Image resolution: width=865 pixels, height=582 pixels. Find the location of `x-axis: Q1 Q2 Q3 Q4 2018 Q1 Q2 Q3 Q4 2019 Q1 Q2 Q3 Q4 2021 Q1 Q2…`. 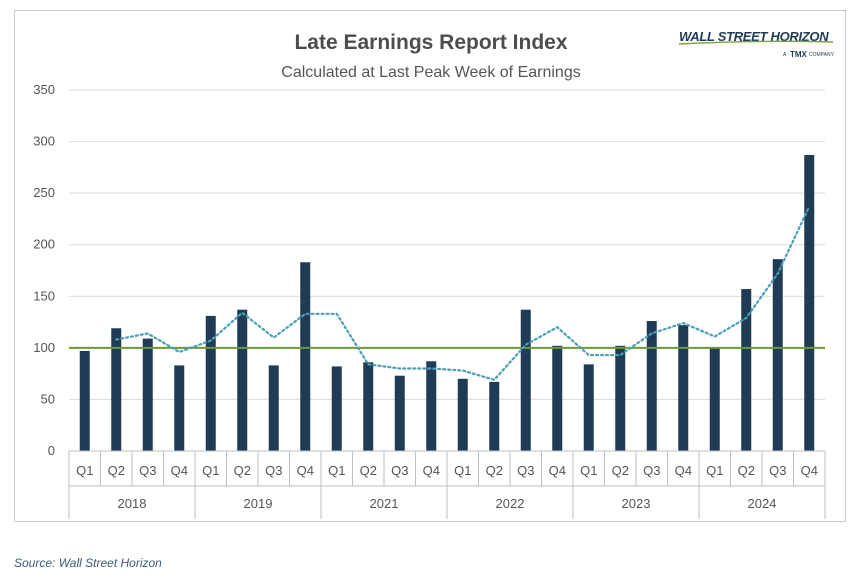

x-axis: Q1 Q2 Q3 Q4 2018 Q1 Q2 Q3 Q4 2019 Q1 Q2 Q3 Q4 2021 Q1 Q2… is located at coordinates (447, 484).